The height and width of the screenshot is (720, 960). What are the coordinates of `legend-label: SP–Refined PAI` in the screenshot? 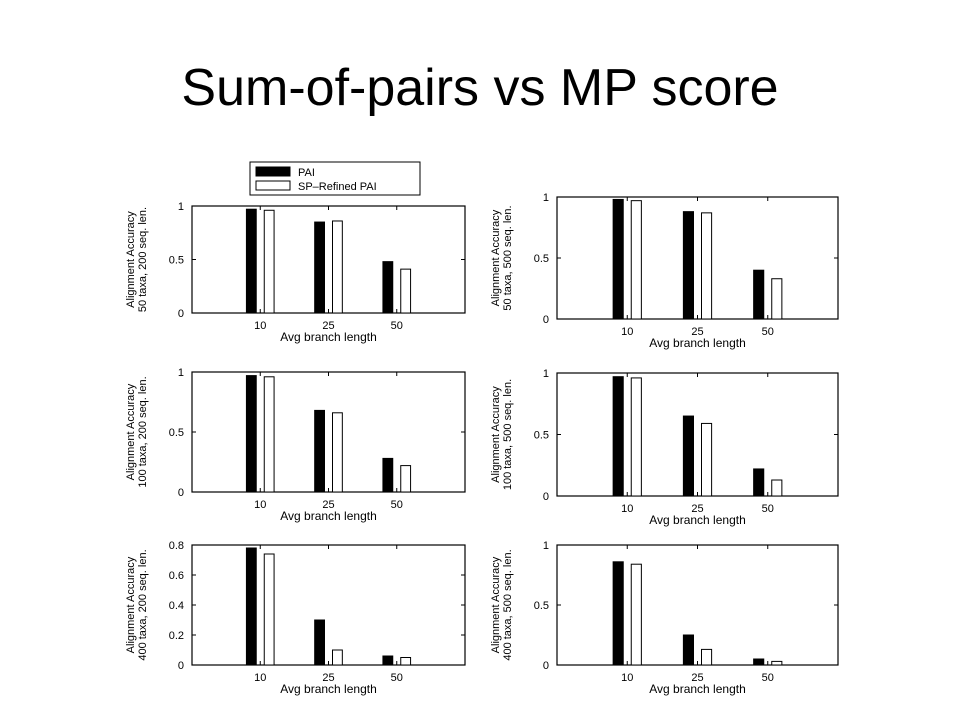 It's located at (337, 187).